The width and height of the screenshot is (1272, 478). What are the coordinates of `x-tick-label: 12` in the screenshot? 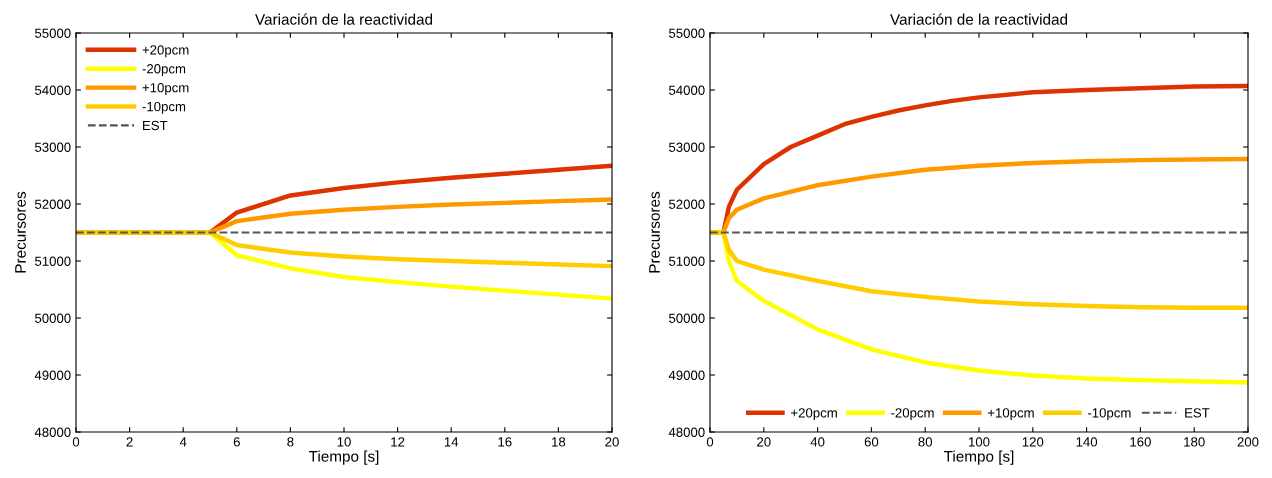 It's located at (398, 442).